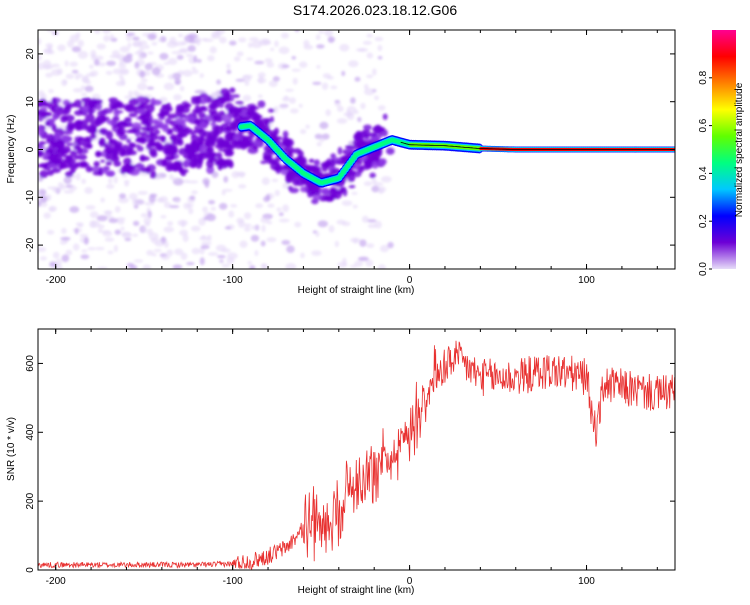 This screenshot has width=750, height=605. I want to click on colorbar-tick-label: 0.2, so click(703, 221).